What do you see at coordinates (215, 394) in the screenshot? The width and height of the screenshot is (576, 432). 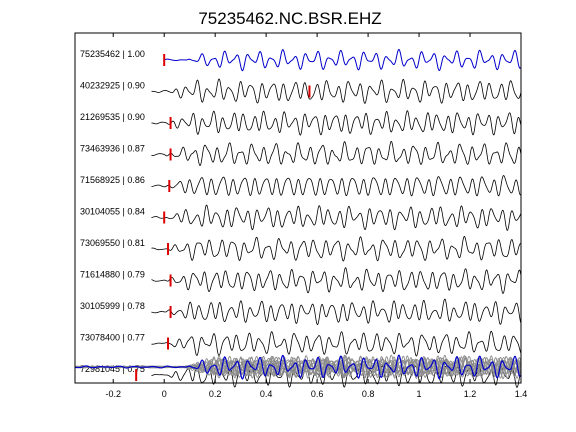 I see `x-tick-label-2: 0.2` at bounding box center [215, 394].